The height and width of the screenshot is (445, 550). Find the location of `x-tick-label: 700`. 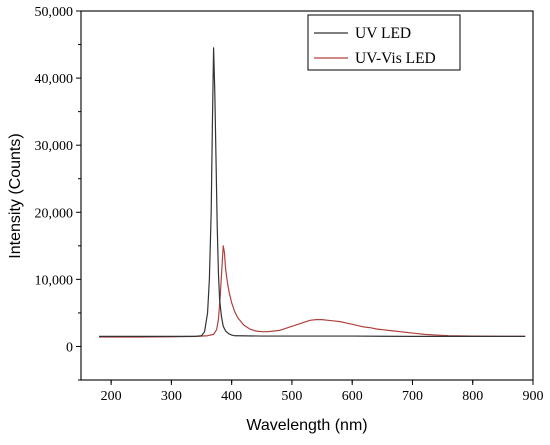

x-tick-label: 700 is located at coordinates (412, 396).